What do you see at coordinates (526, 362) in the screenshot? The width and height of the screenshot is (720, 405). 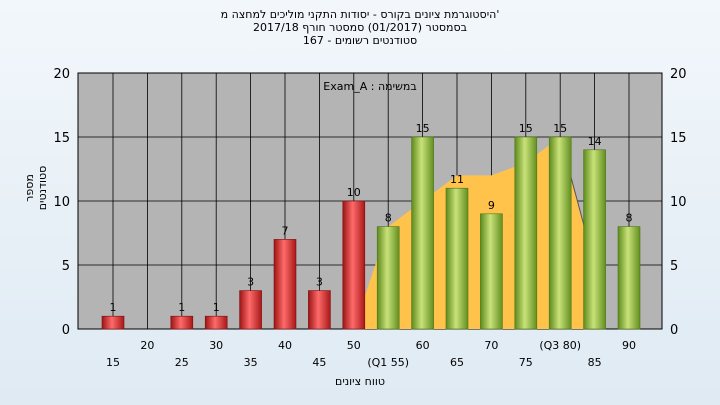 I see `x-tick-label: 75` at bounding box center [526, 362].